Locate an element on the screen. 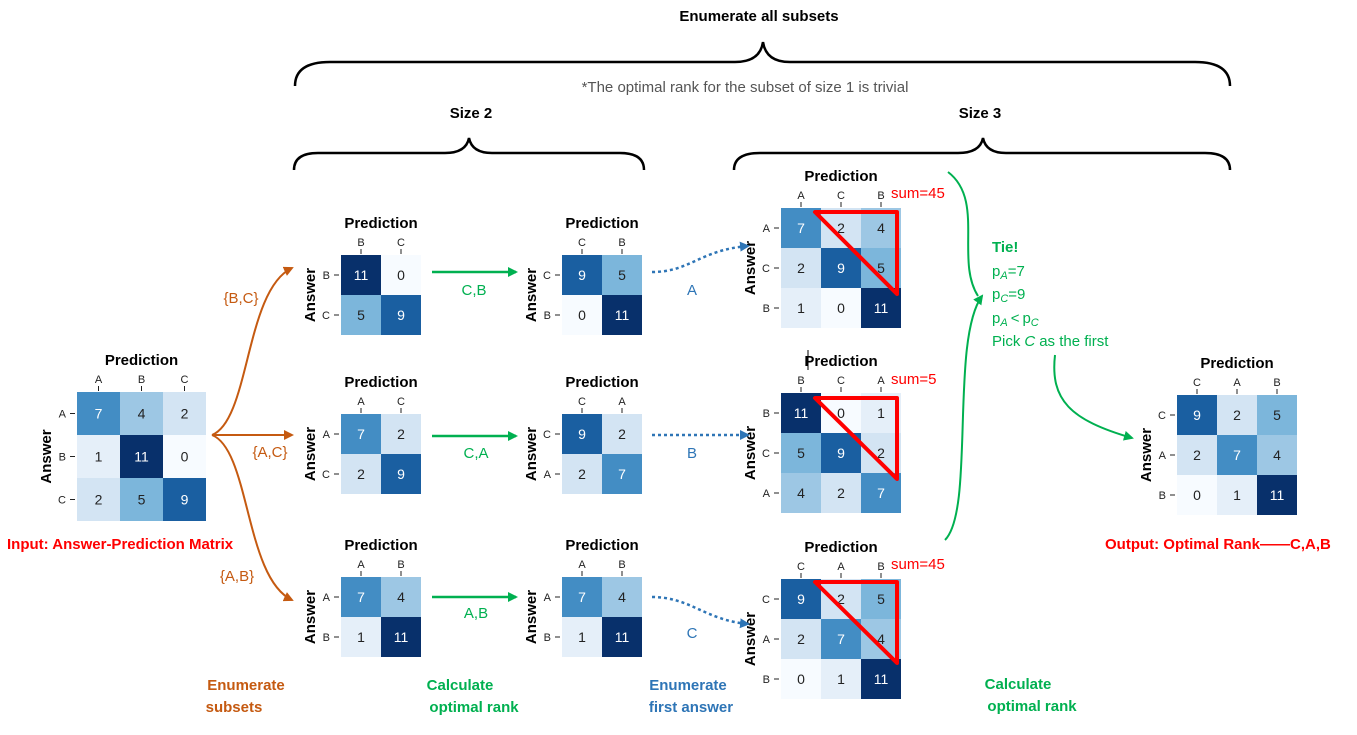 This screenshot has height=735, width=1357. tie-pa: pA=7 is located at coordinates (1008, 272).